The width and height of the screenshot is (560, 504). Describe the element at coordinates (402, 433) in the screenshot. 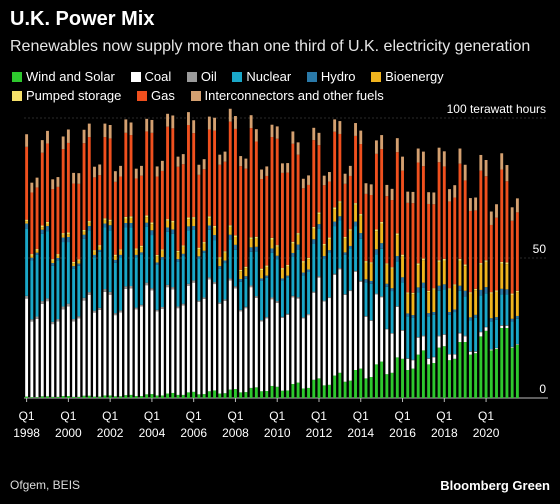

I see `x-tick-label-year: 2016` at that location.